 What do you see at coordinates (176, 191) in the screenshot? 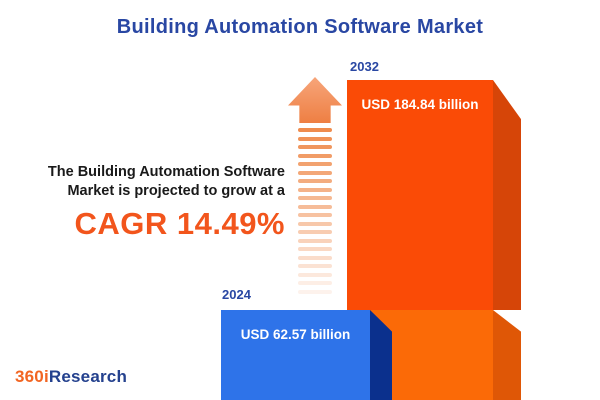
I see `annotation-line-2: Market is projected to grow at a` at bounding box center [176, 191].